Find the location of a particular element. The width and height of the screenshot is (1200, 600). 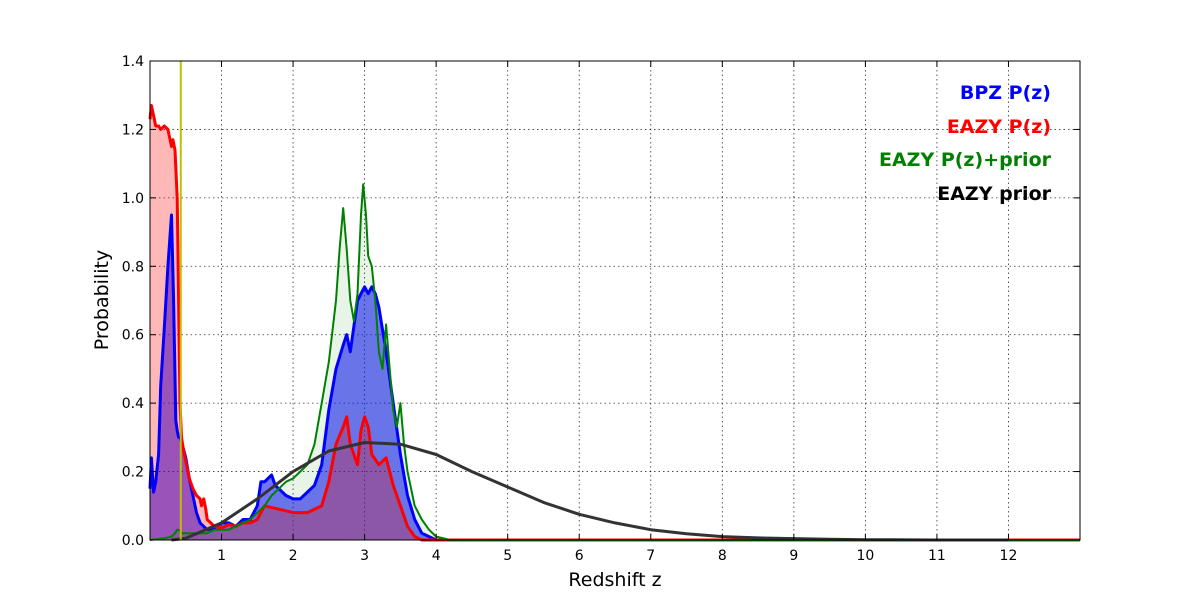

x-tick-label: 12 is located at coordinates (1009, 556).